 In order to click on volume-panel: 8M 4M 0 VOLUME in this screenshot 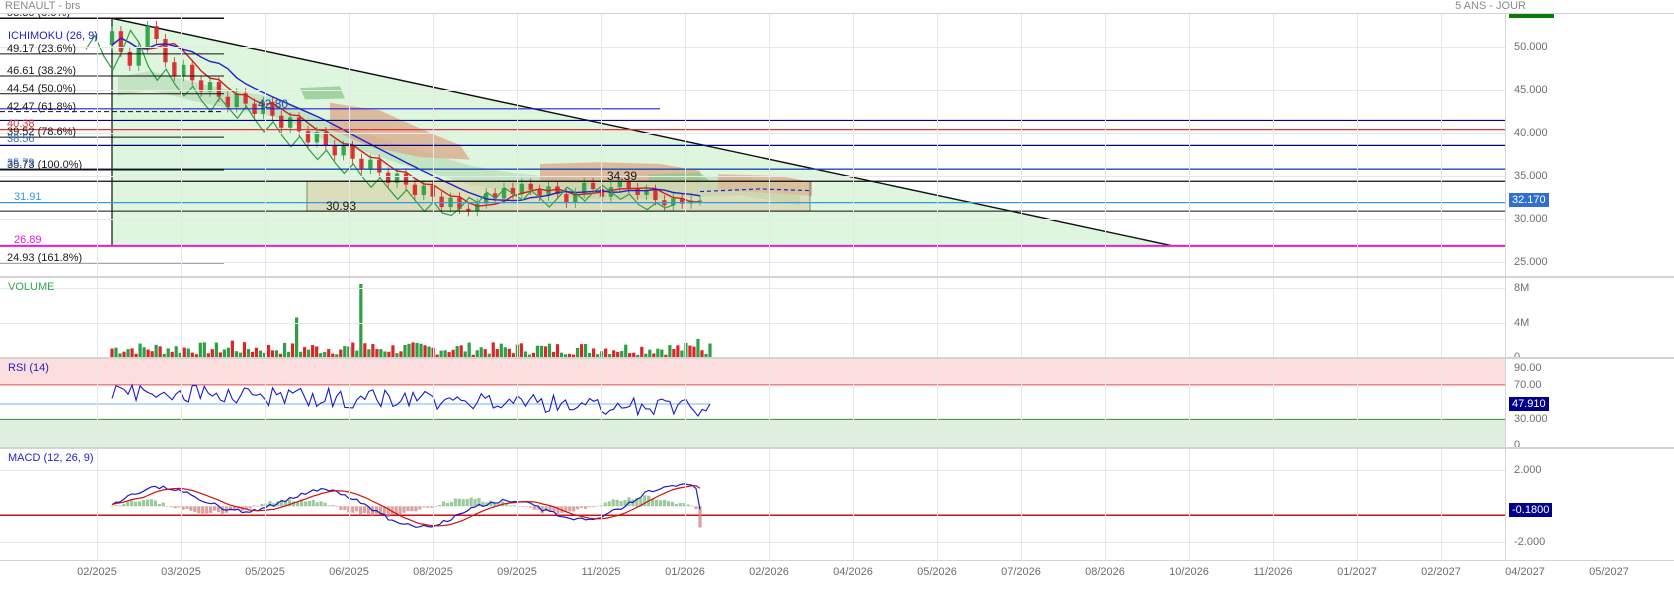, I will do `click(837, 317)`.